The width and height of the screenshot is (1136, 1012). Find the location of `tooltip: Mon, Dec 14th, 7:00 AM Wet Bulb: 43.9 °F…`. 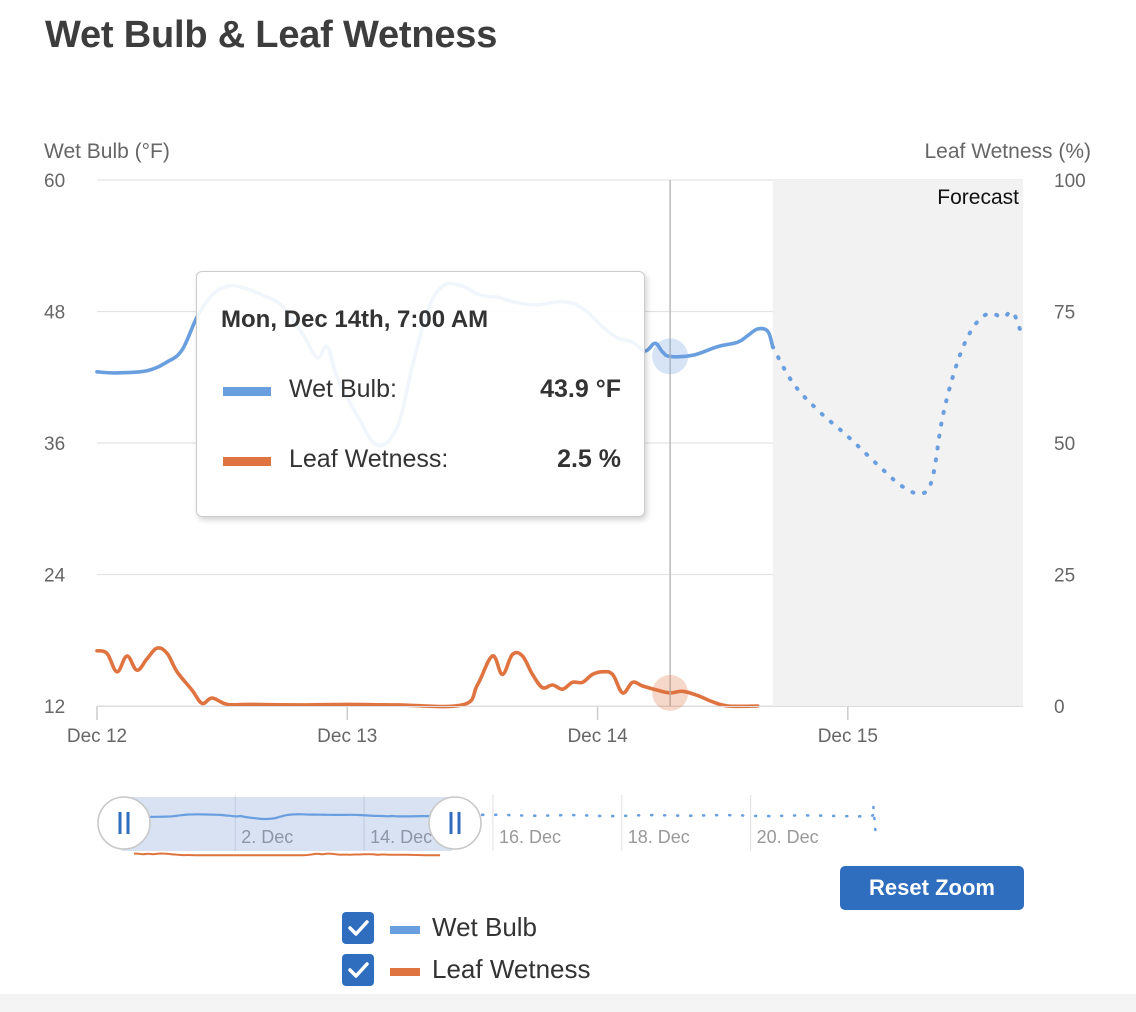

tooltip: Mon, Dec 14th, 7:00 AM Wet Bulb: 43.9 °F… is located at coordinates (420, 394).